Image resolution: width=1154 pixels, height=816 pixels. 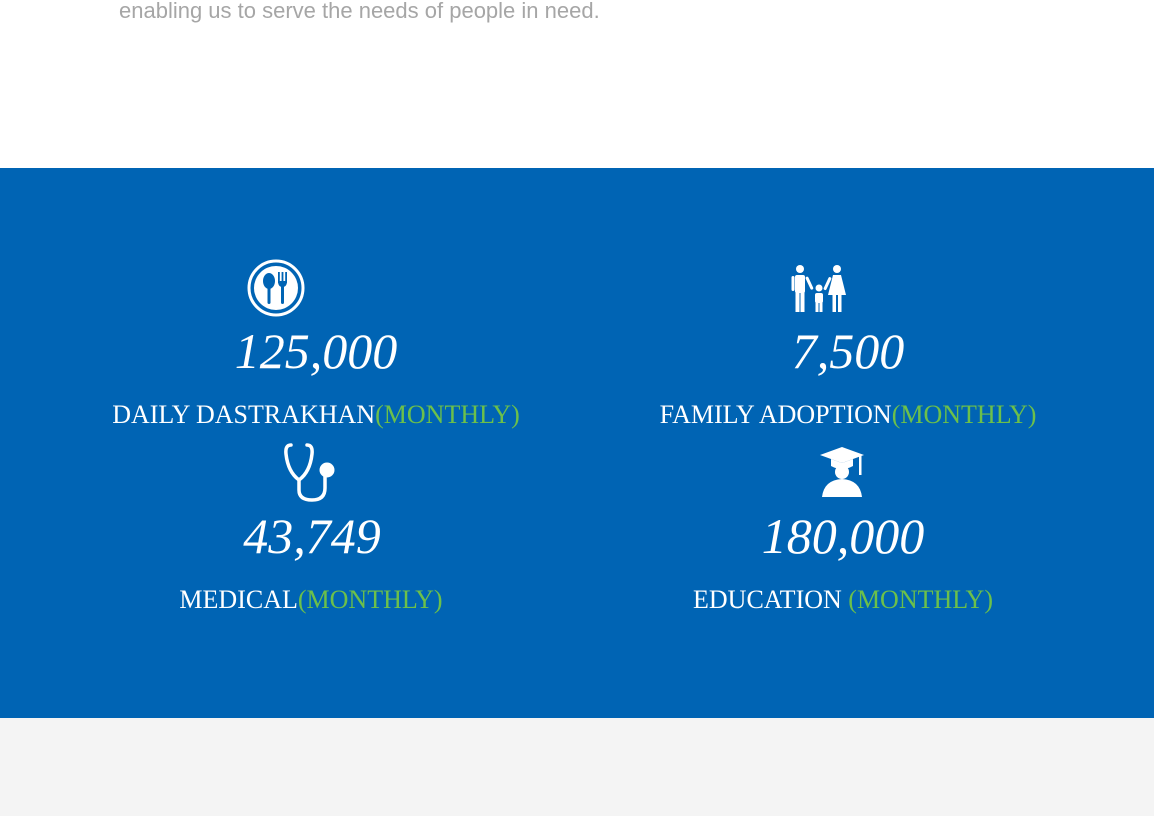 I want to click on graduate-icon, so click(x=842, y=472).